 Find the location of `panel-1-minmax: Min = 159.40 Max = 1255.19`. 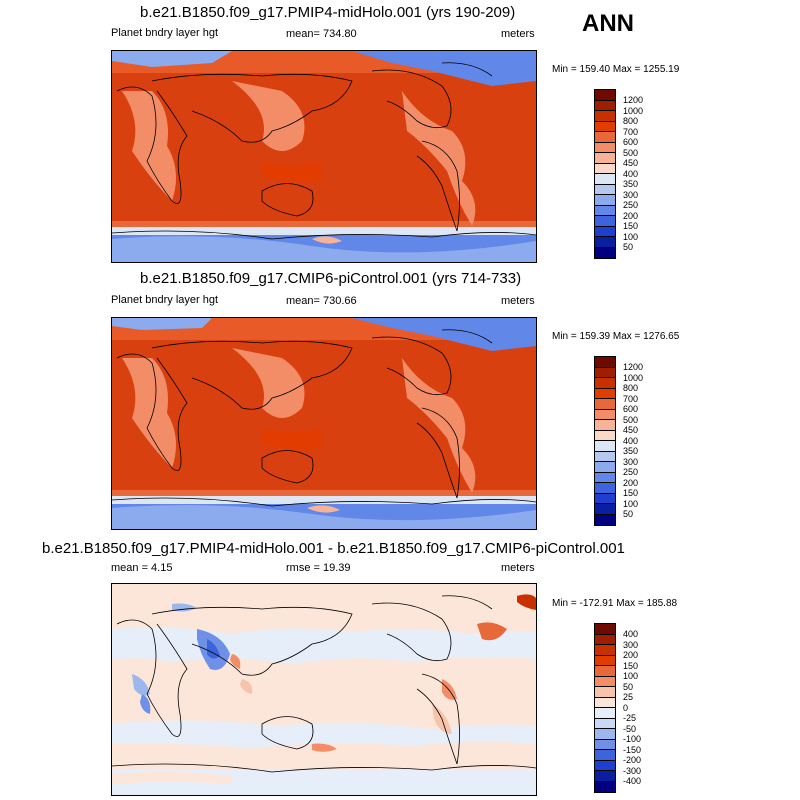

panel-1-minmax: Min = 159.40 Max = 1255.19 is located at coordinates (616, 69).